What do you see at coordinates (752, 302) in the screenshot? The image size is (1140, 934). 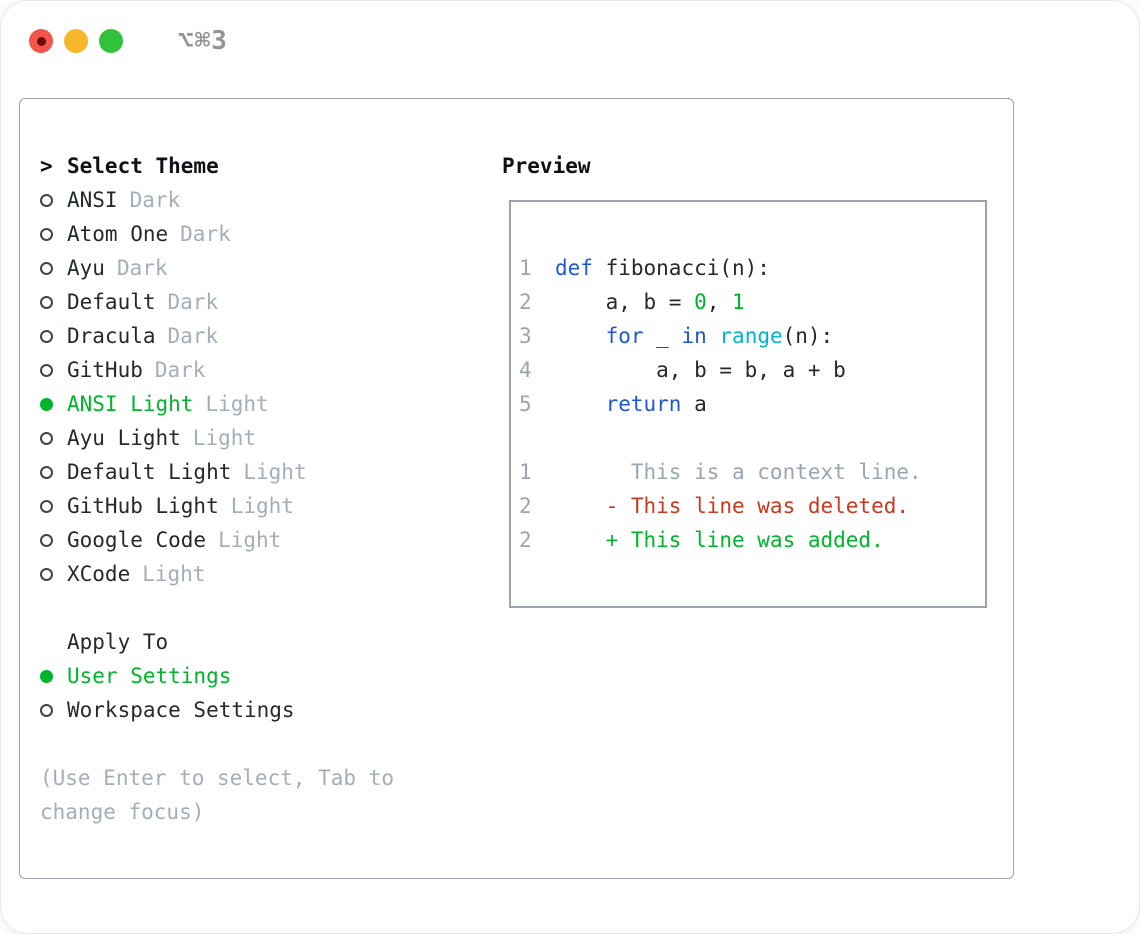 I see `code-line: 2 a, b = 0, 1` at bounding box center [752, 302].